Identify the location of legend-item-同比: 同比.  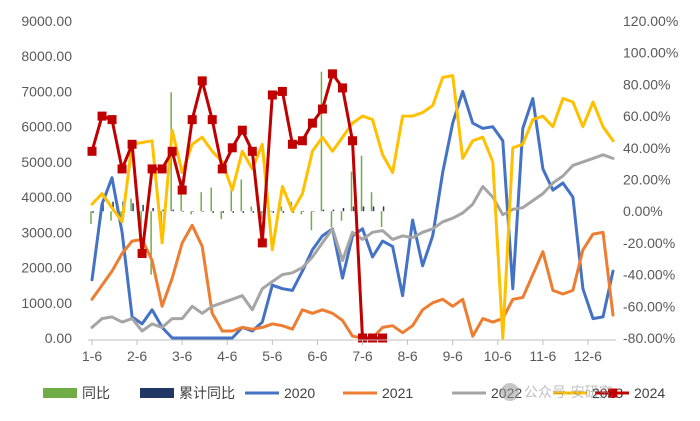
(76, 393).